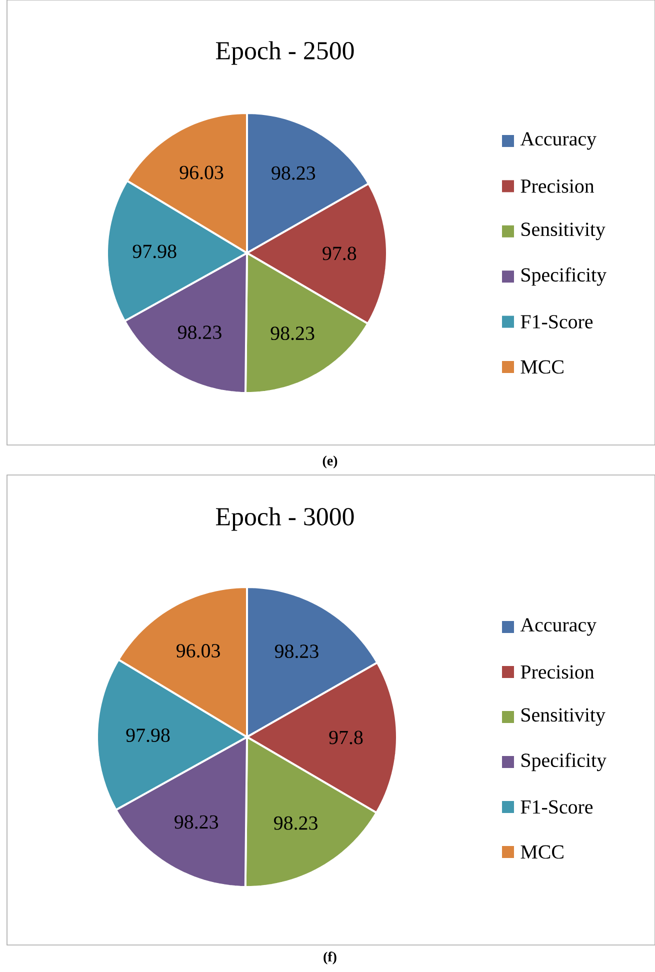 The width and height of the screenshot is (655, 972). What do you see at coordinates (285, 519) in the screenshot?
I see `chart-title: Epoch - 3000` at bounding box center [285, 519].